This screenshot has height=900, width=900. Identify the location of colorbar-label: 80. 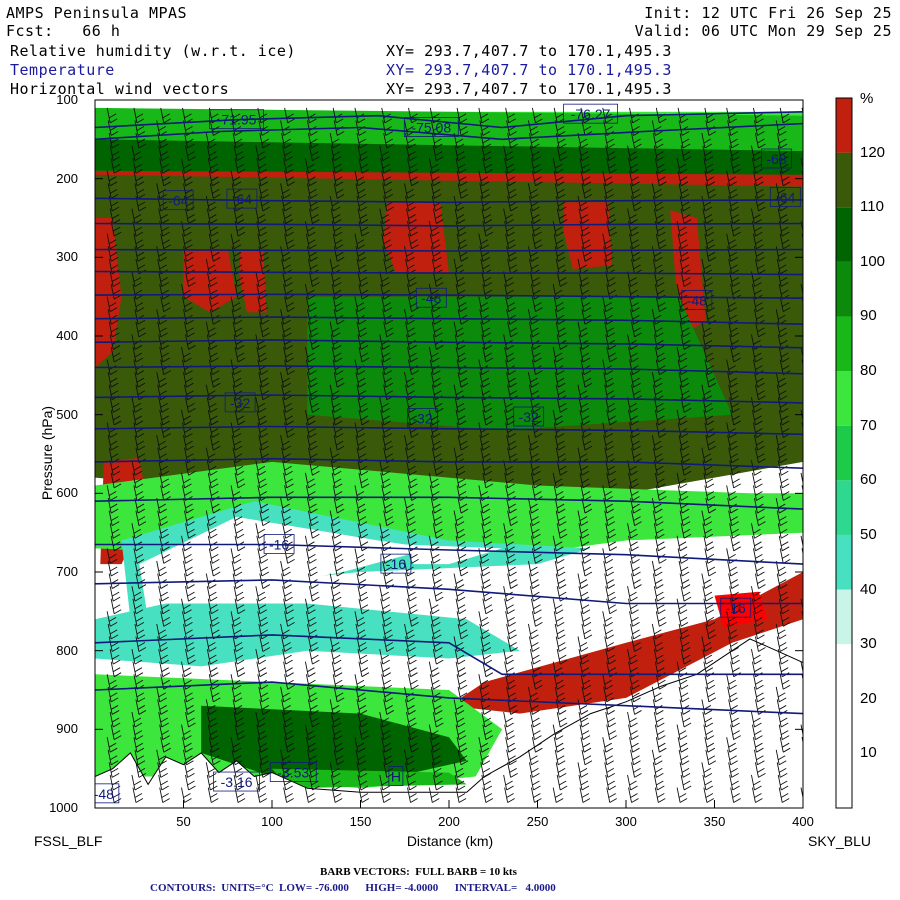
(868, 371).